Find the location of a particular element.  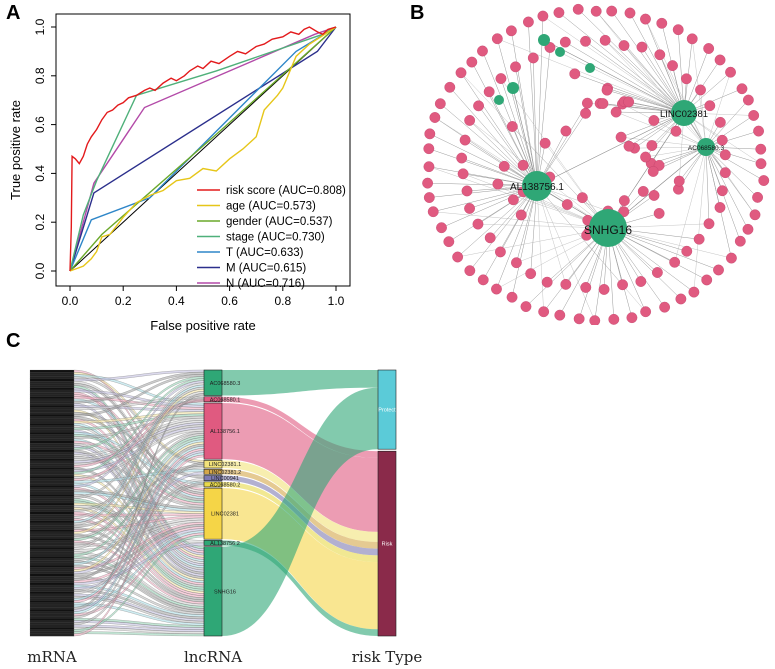

roc-x-tick-label: 0.2 is located at coordinates (123, 301).